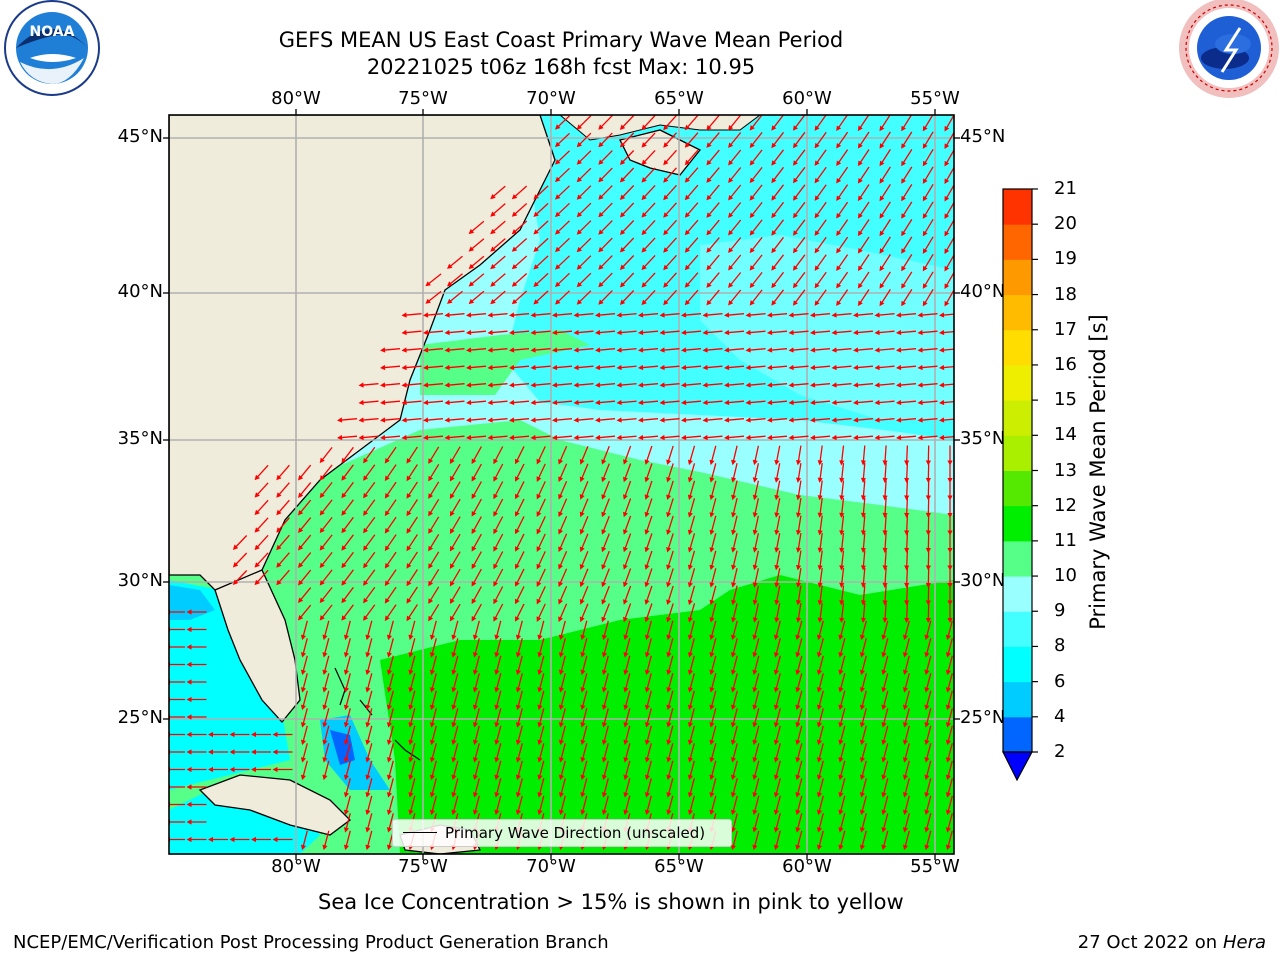 This screenshot has height=960, width=1280. Describe the element at coordinates (551, 98) in the screenshot. I see `lon-tick-top-70w: 70°W` at that location.